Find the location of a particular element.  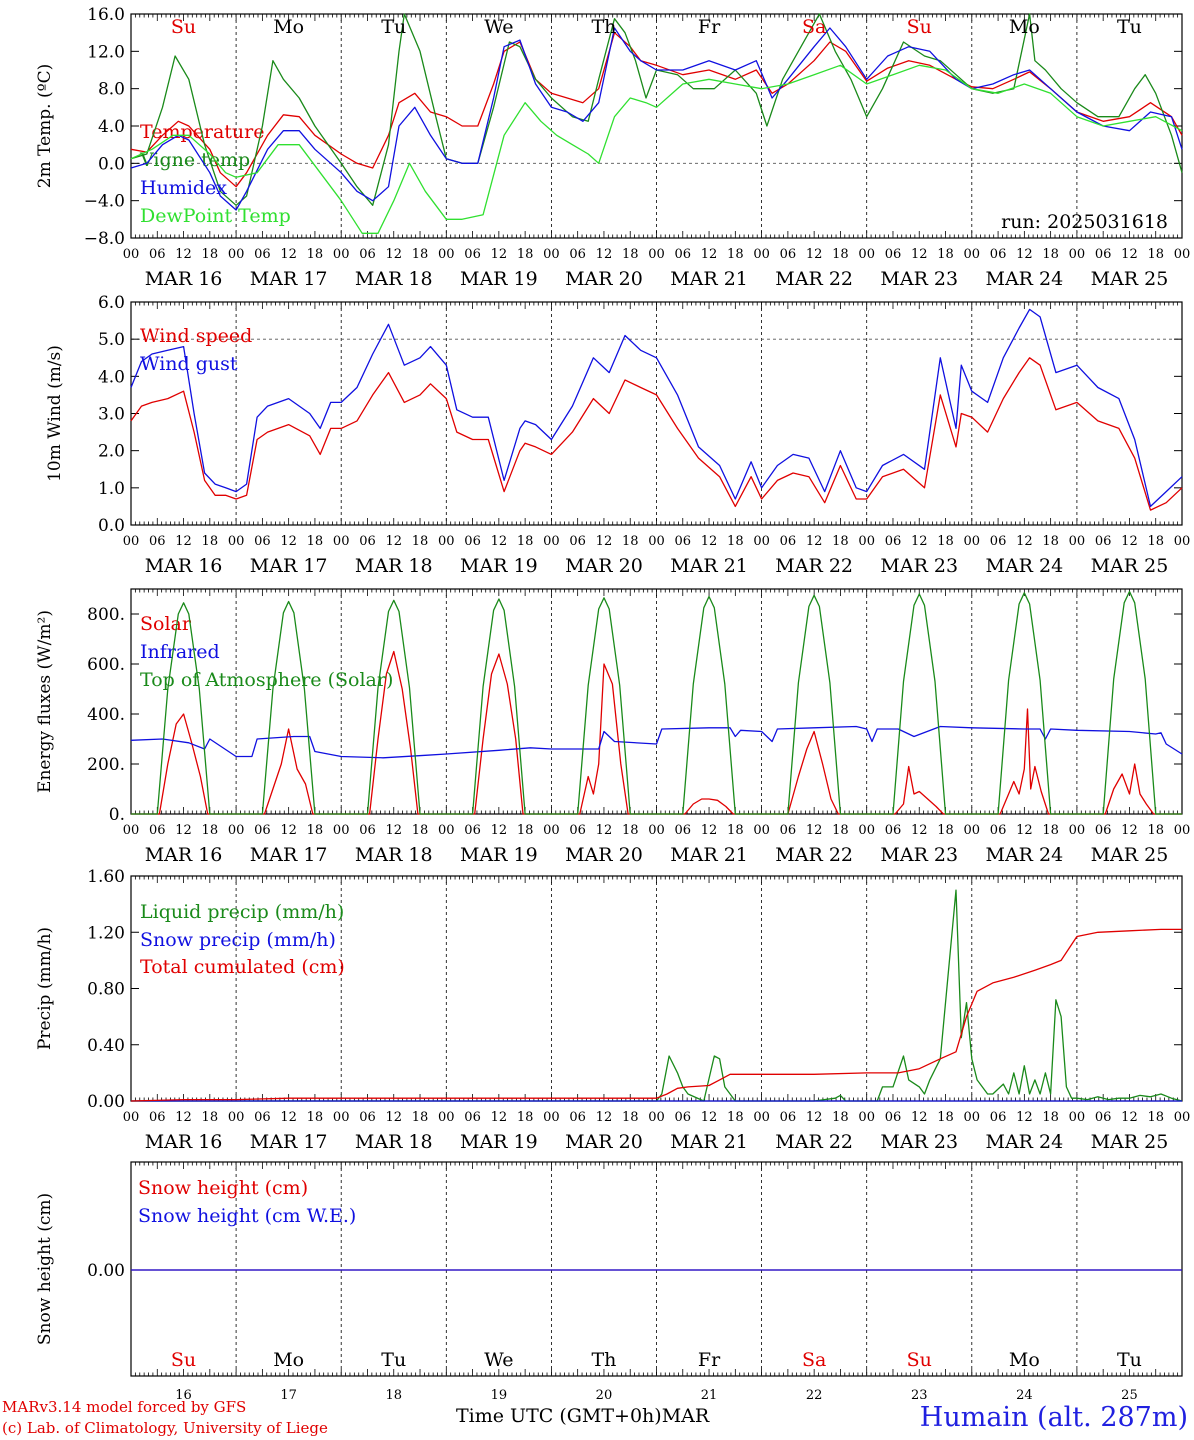

weekday-label: Fr is located at coordinates (709, 27).